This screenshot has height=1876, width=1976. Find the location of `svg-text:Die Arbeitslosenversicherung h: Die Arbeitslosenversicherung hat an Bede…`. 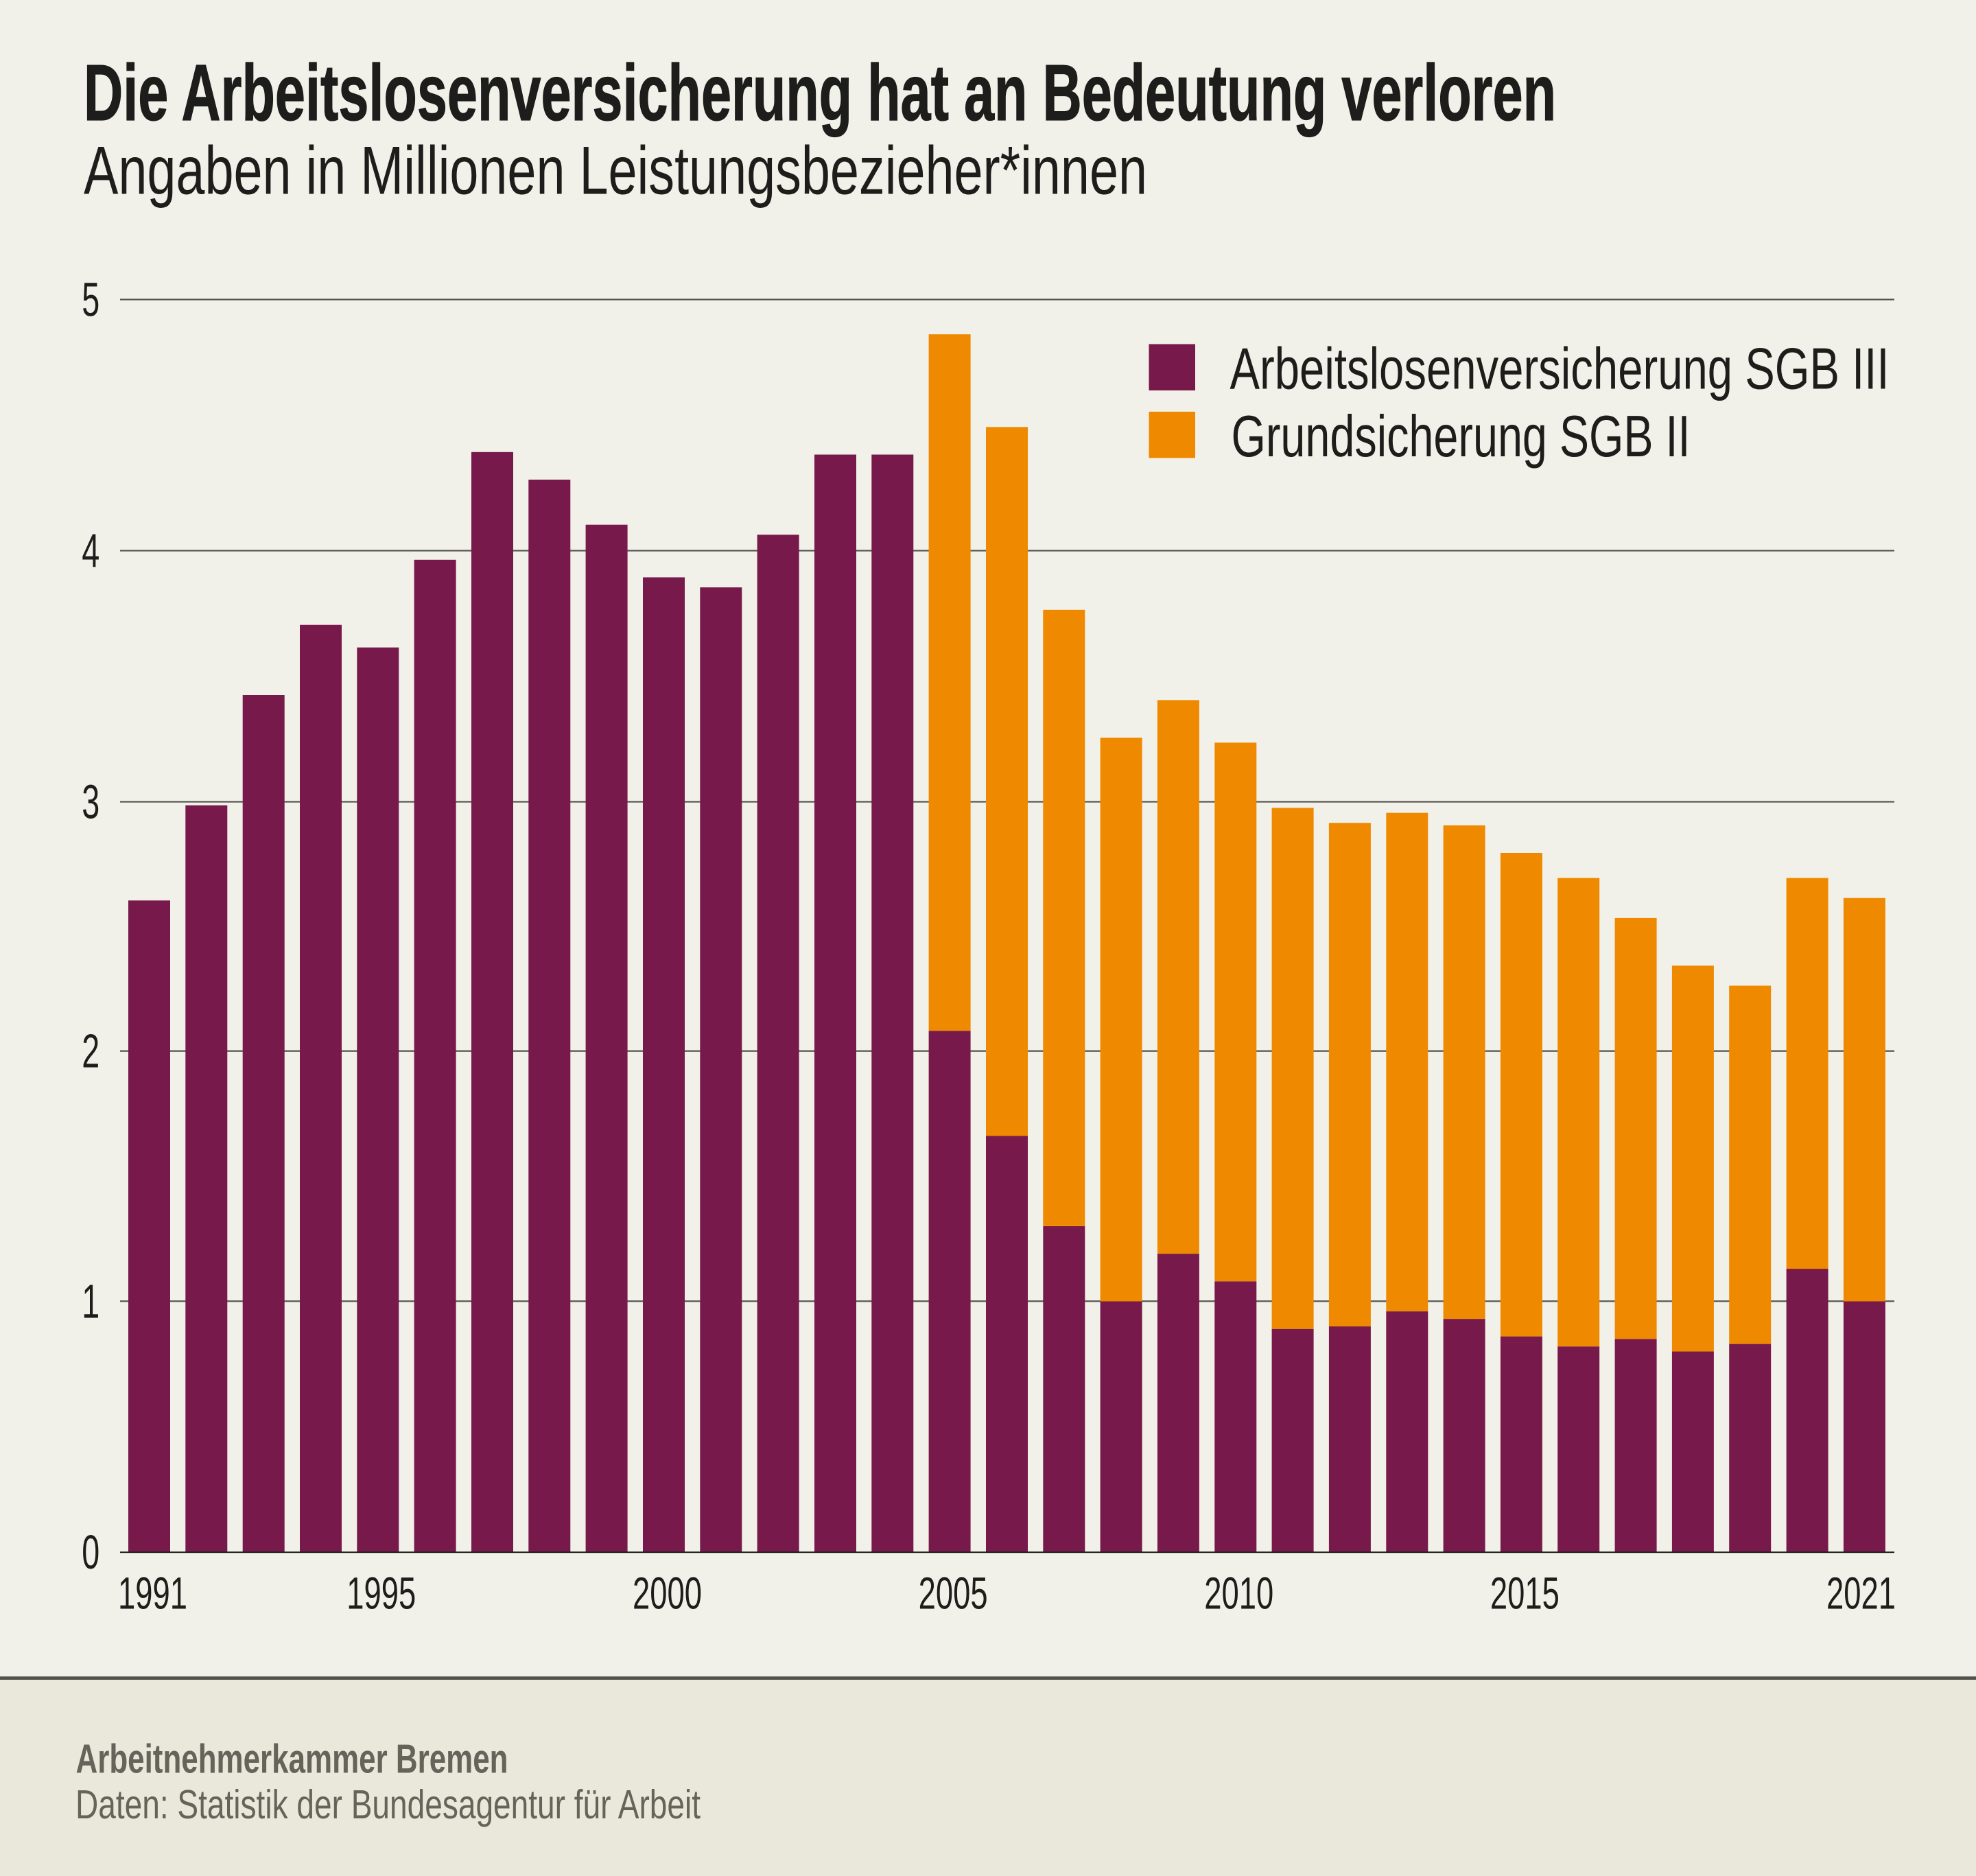

svg-text:Die Arbeitslosenversicherung h: Die Arbeitslosenversicherung hat an Bede… is located at coordinates (820, 92).